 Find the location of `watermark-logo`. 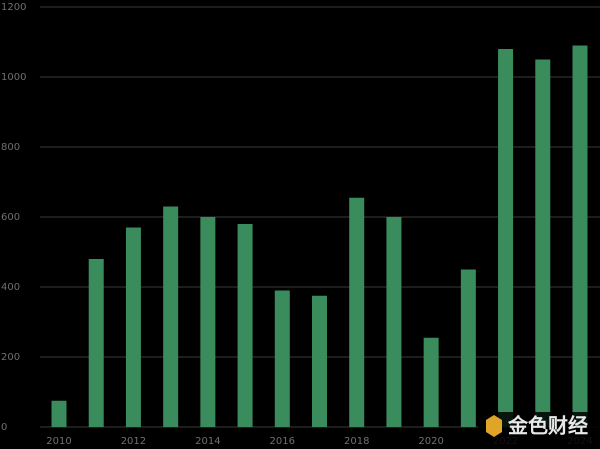

watermark-logo is located at coordinates (494, 426).